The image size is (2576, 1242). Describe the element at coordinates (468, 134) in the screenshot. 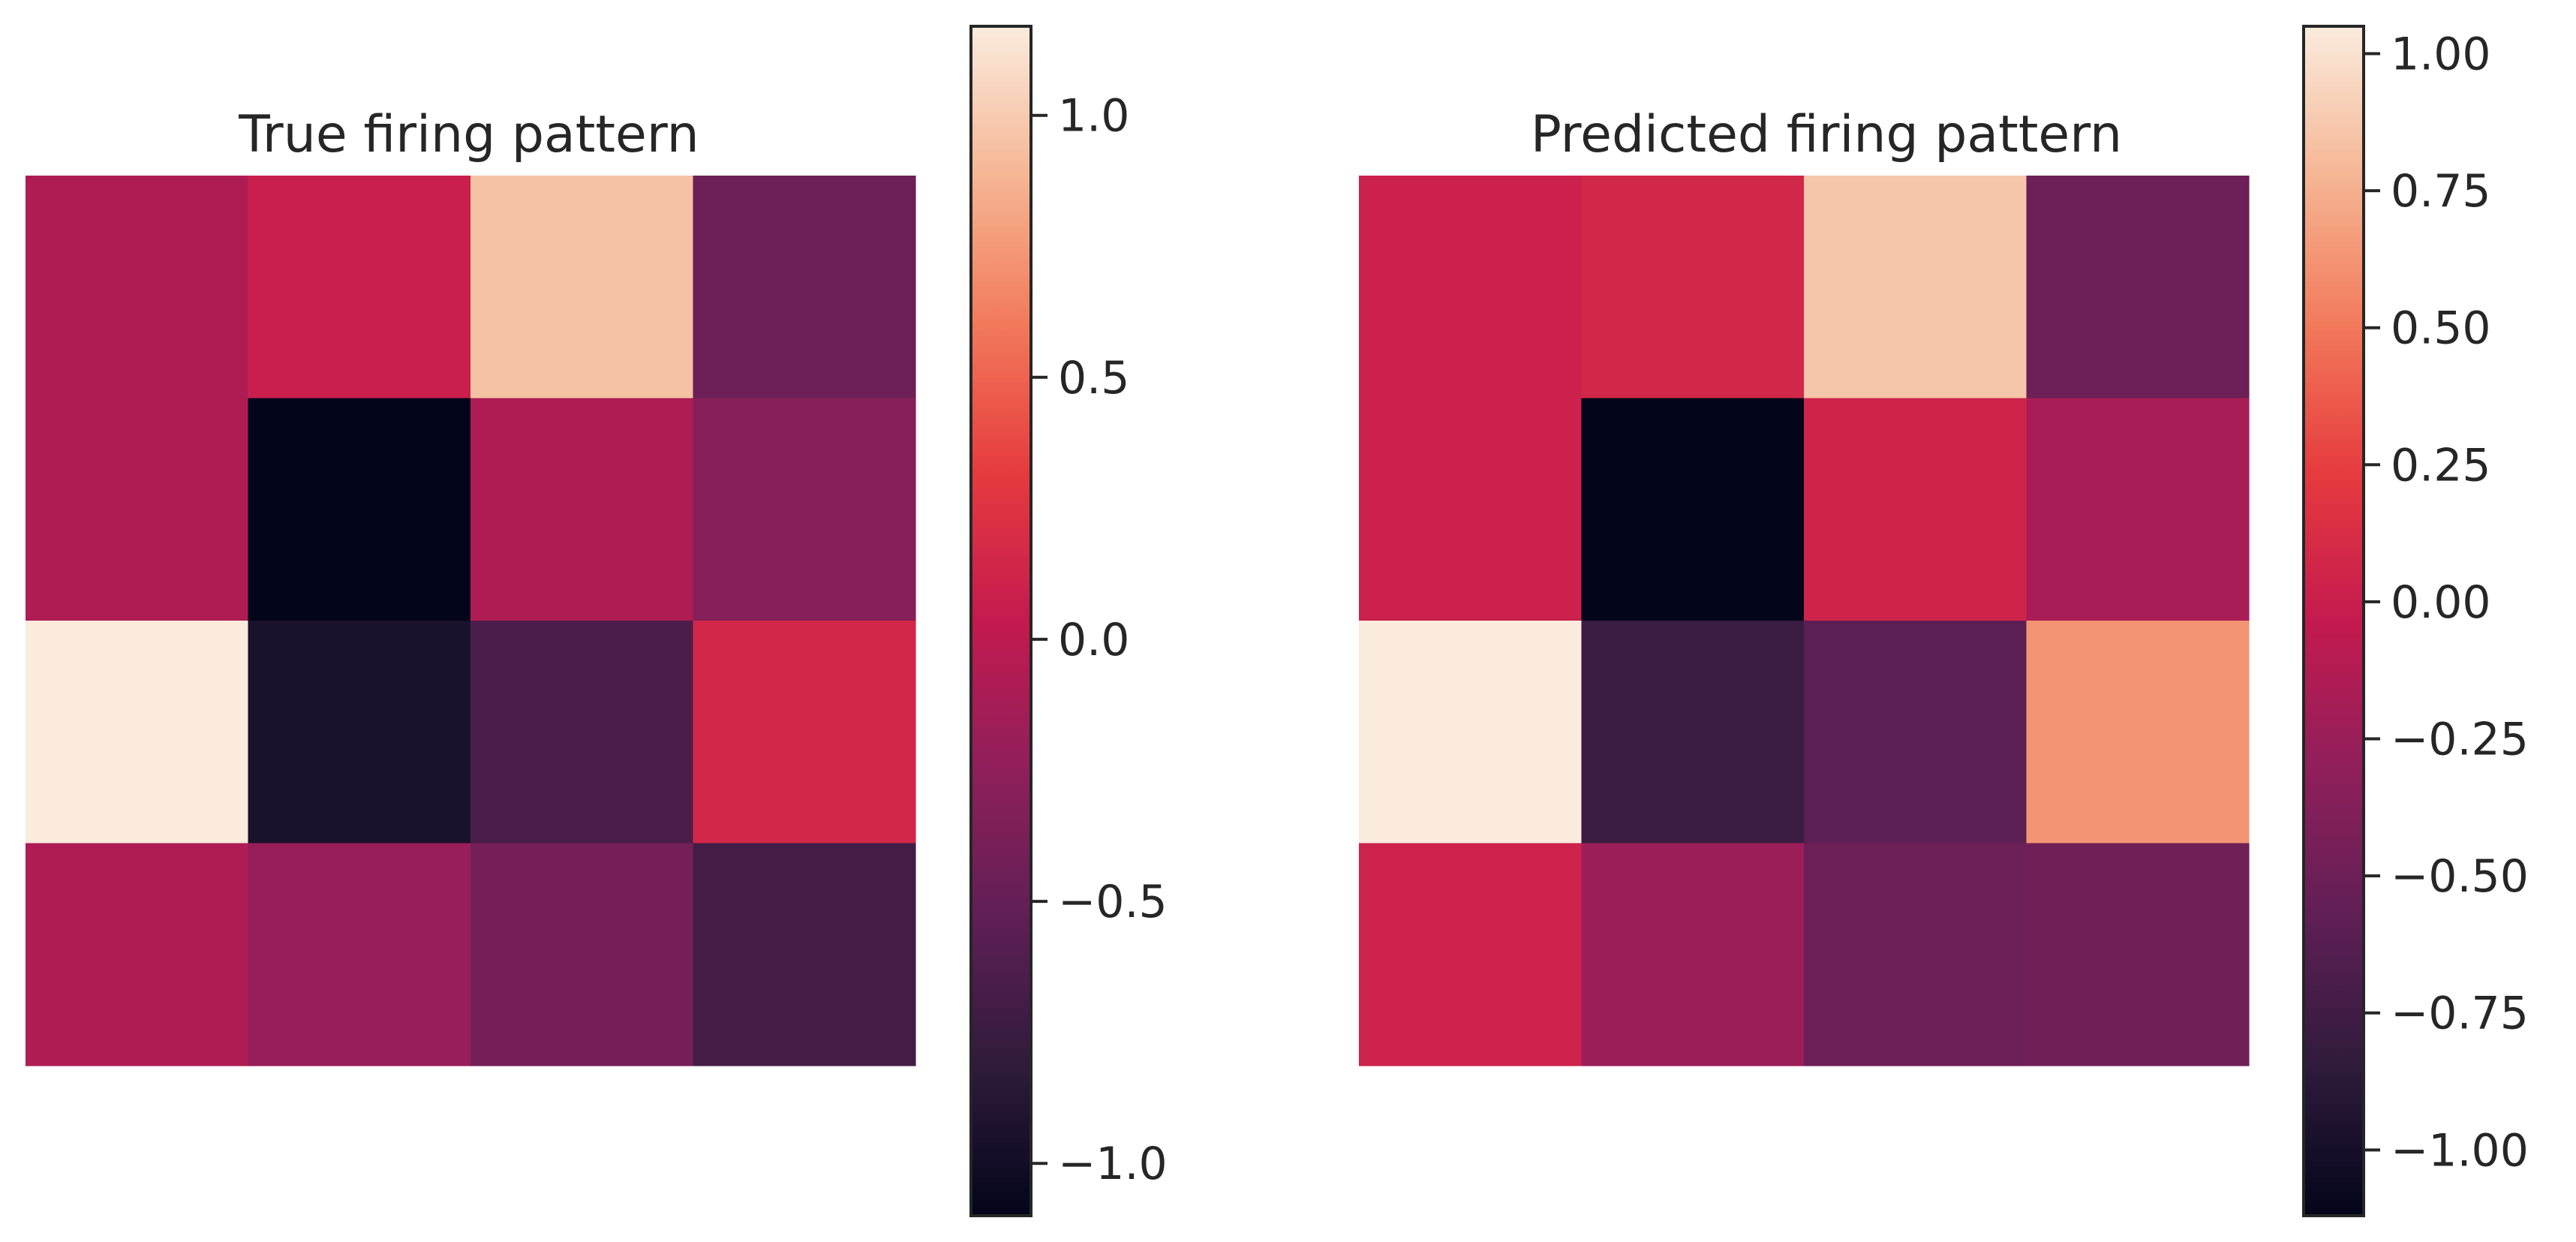

I see `chart-title-true: True firing pattern` at that location.